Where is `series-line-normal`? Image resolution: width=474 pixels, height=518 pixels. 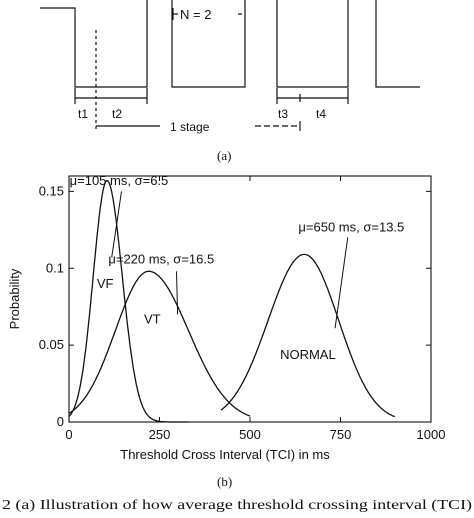
series-line-normal is located at coordinates (308, 335).